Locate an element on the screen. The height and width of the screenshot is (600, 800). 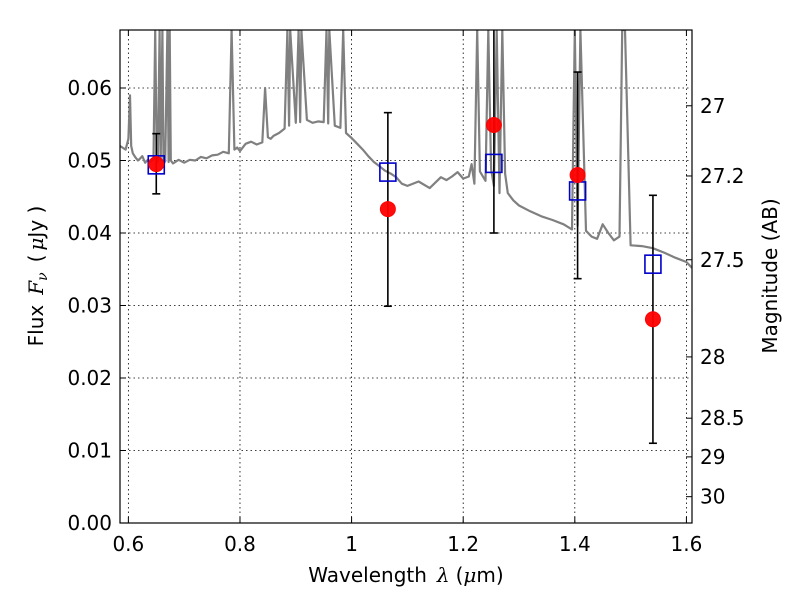
y-tick-label: 0.04 is located at coordinates (89, 233).